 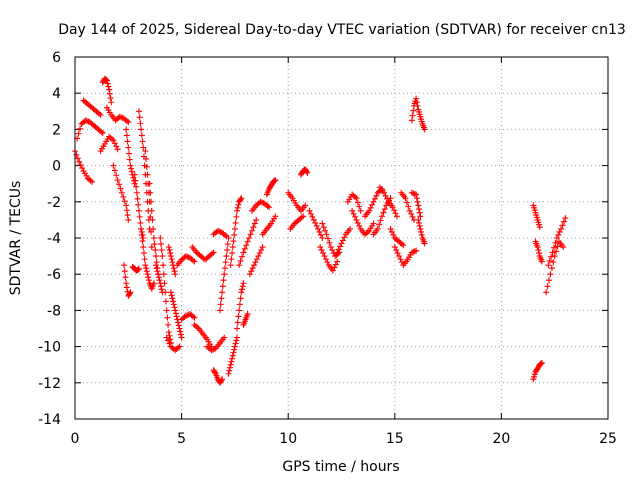 I want to click on y-tick-label: 6, so click(x=56, y=58).